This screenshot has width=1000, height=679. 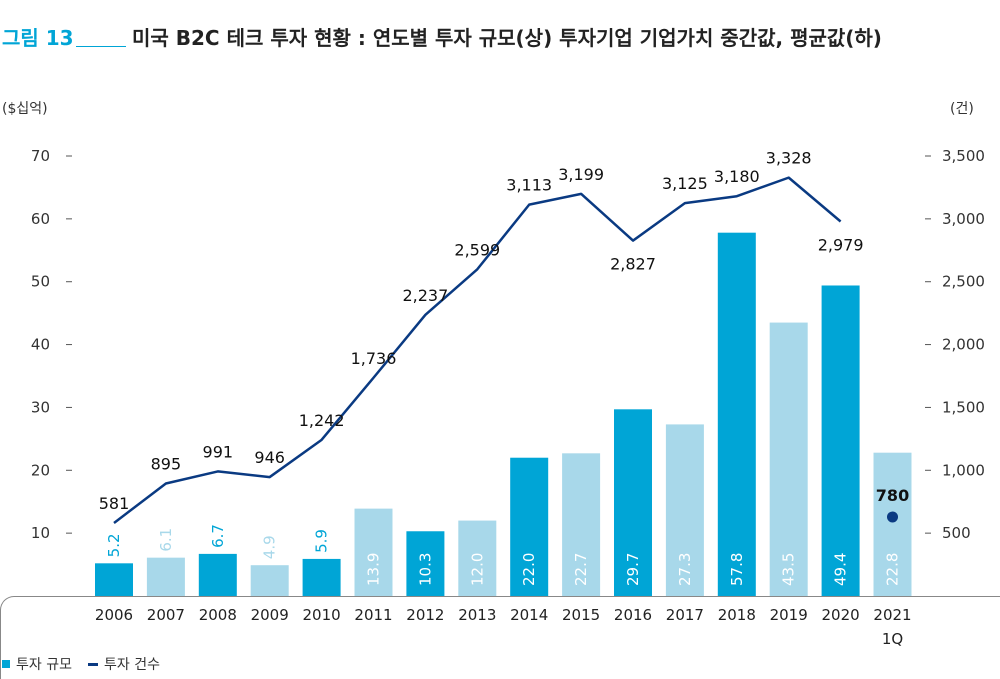 What do you see at coordinates (529, 569) in the screenshot?
I see `bar-value-label: 22.0` at bounding box center [529, 569].